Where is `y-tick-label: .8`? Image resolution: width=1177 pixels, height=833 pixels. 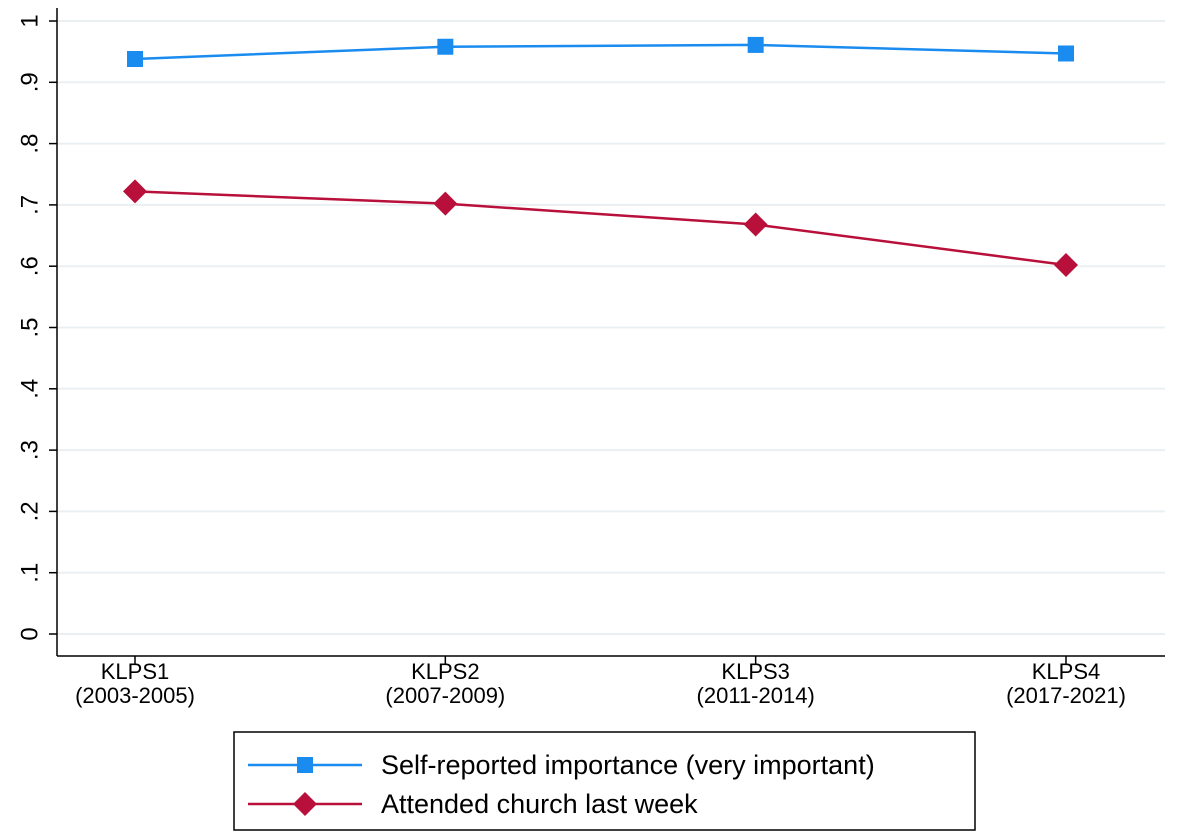
y-tick-label: .8 is located at coordinates (30, 144).